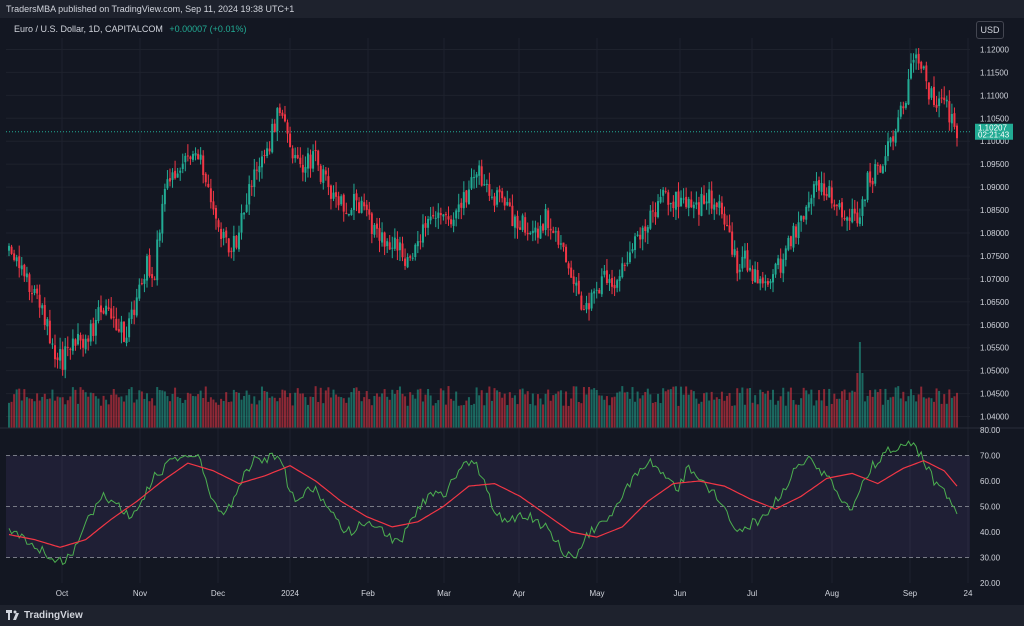 The height and width of the screenshot is (626, 1024). I want to click on time-tick-label: Apr, so click(519, 593).